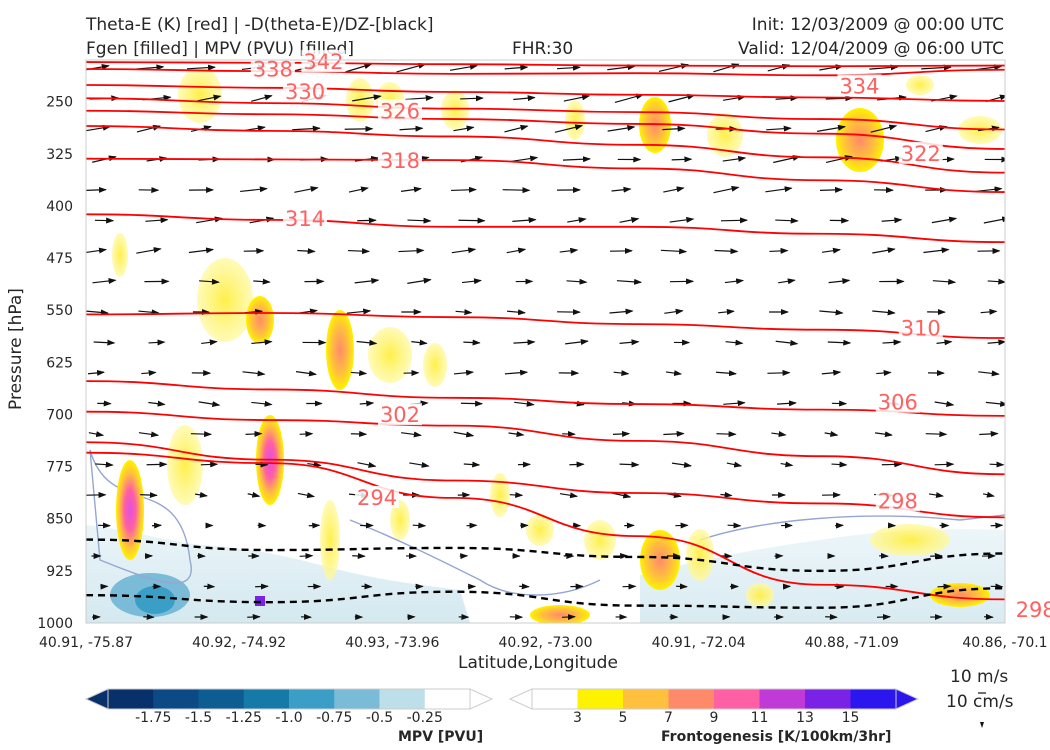 This screenshot has width=1050, height=750. What do you see at coordinates (59, 259) in the screenshot?
I see `y-tick-label: 475` at bounding box center [59, 259].